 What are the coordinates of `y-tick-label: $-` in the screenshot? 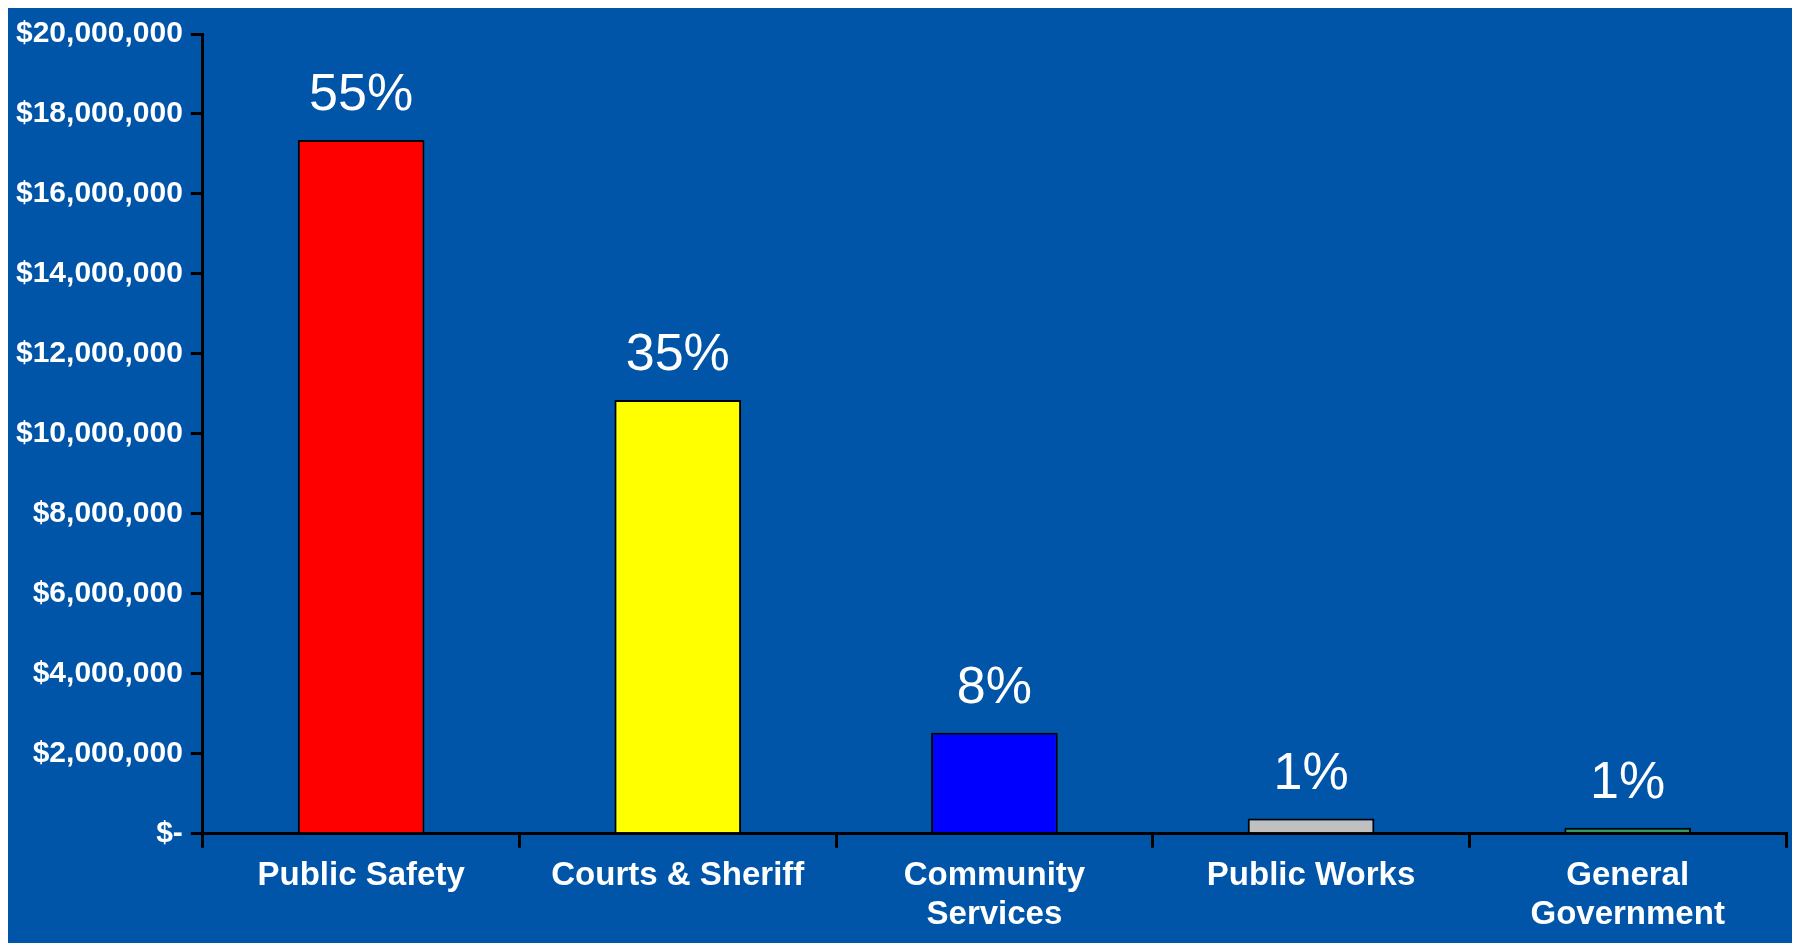 It's located at (169, 832).